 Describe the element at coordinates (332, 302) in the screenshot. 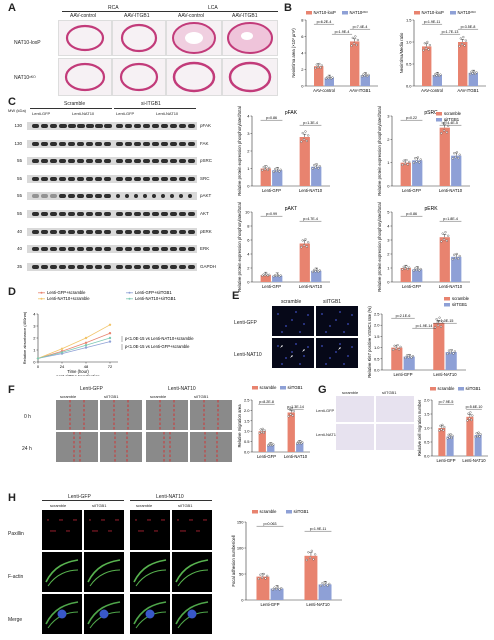

I see `col-label-e2: siITGB1` at that location.